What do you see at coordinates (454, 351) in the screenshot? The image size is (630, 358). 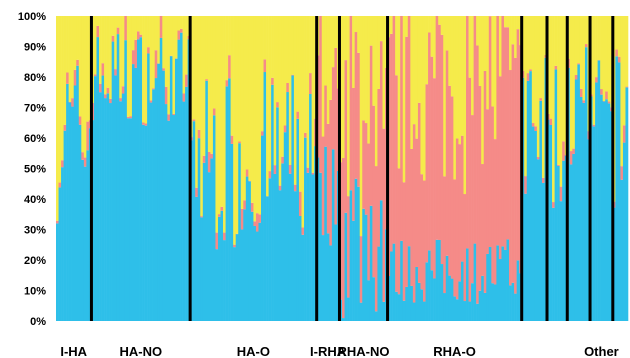 I see `group-label: RHA-O` at bounding box center [454, 351].